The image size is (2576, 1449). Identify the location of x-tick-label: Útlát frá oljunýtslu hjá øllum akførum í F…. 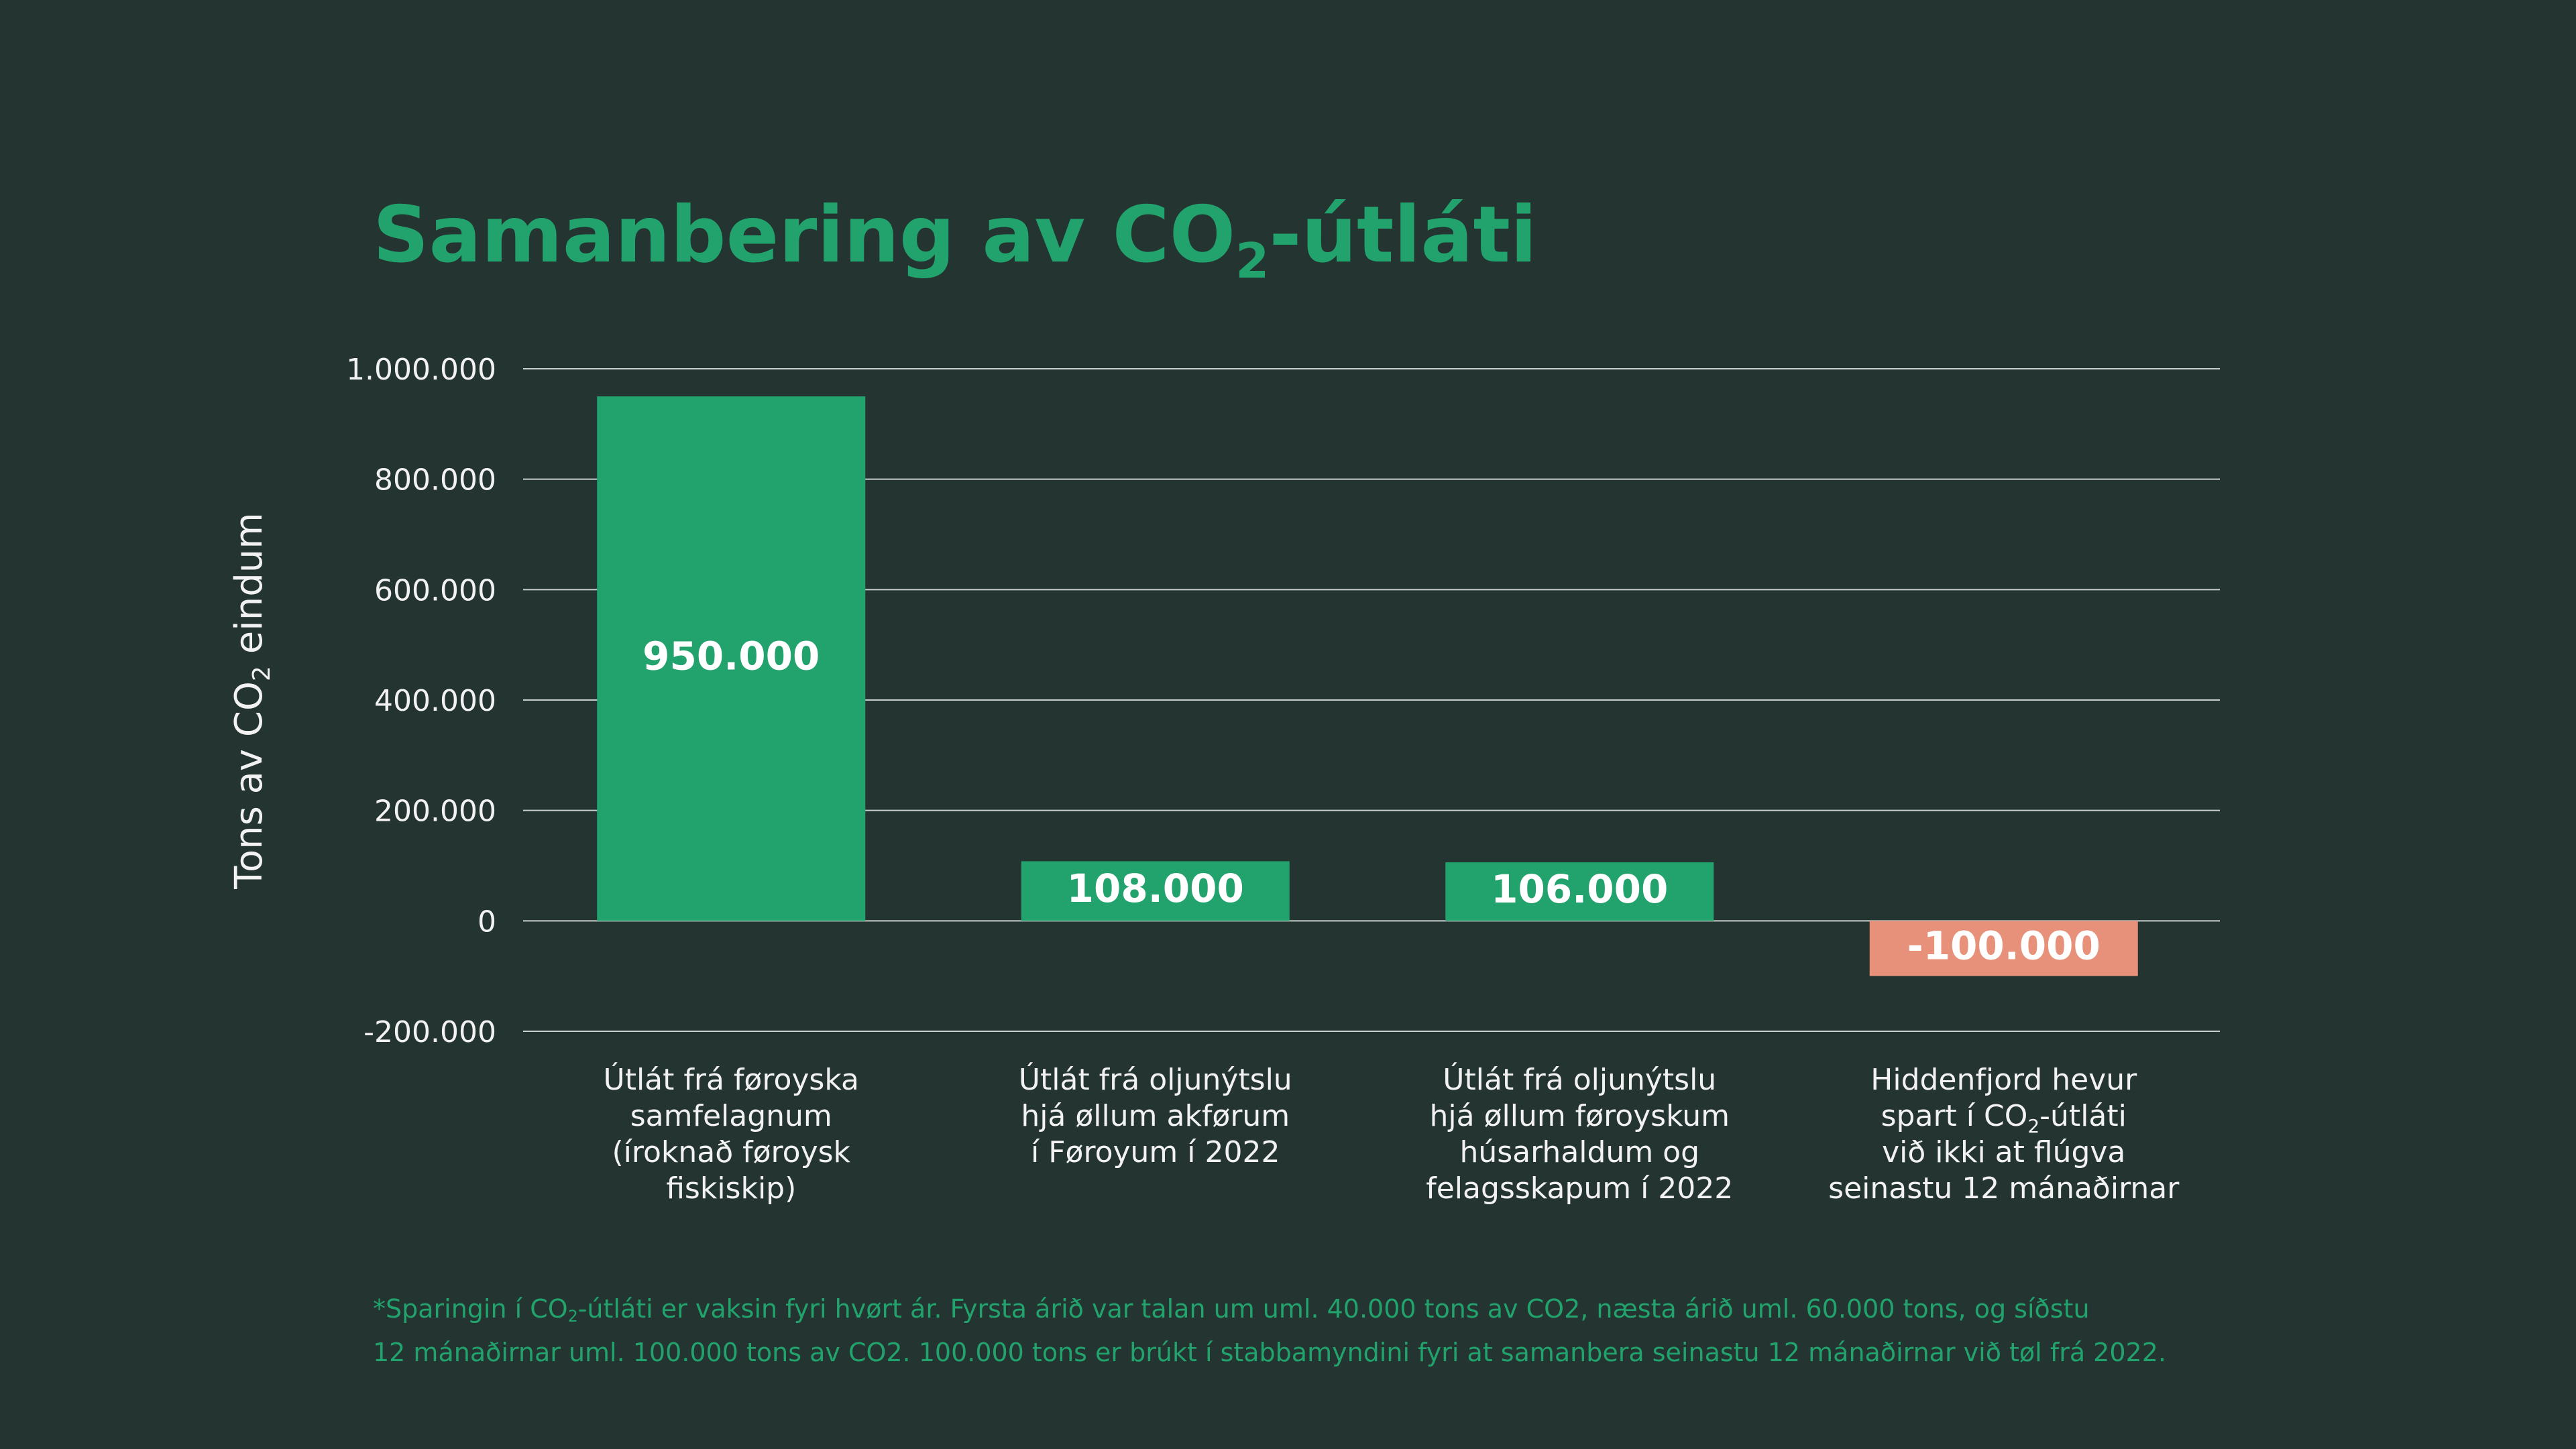
(1155, 1115).